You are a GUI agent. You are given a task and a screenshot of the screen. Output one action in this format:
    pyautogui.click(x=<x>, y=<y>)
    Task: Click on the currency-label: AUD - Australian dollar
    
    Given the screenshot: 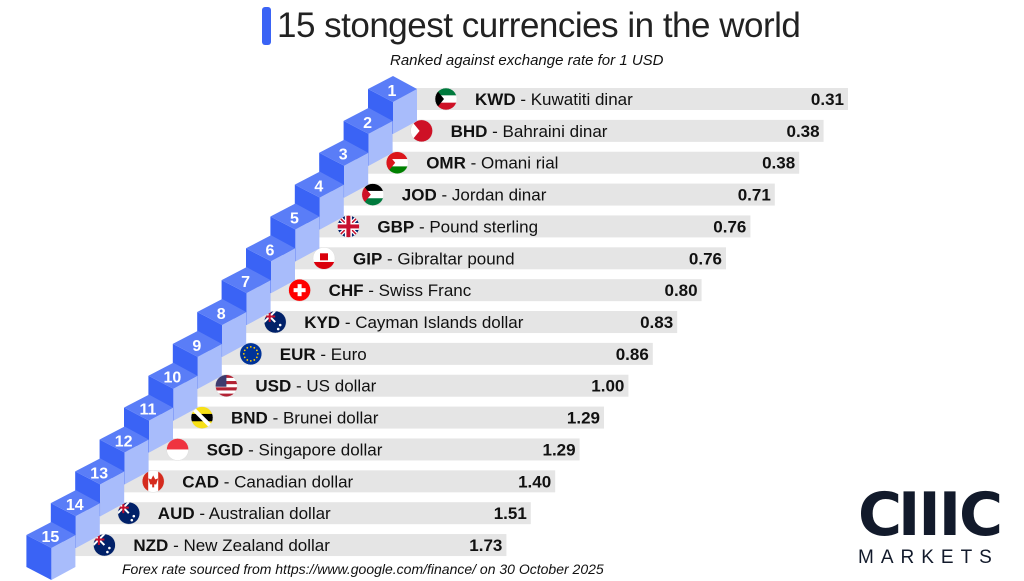 What is the action you would take?
    pyautogui.click(x=244, y=513)
    